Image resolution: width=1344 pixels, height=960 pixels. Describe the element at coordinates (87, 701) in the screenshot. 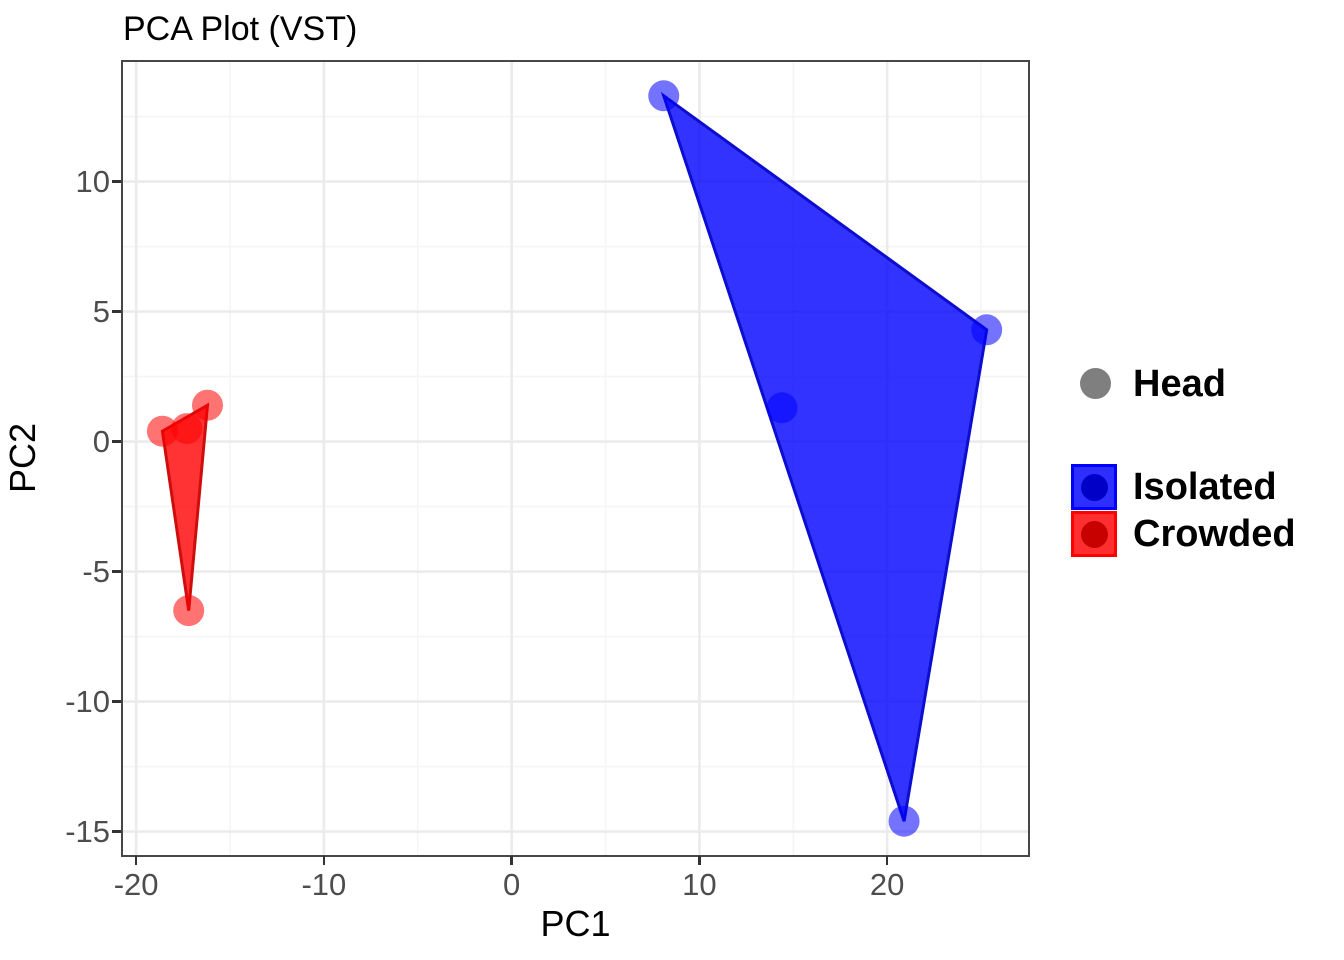

I see `y-tick-label: -10` at that location.